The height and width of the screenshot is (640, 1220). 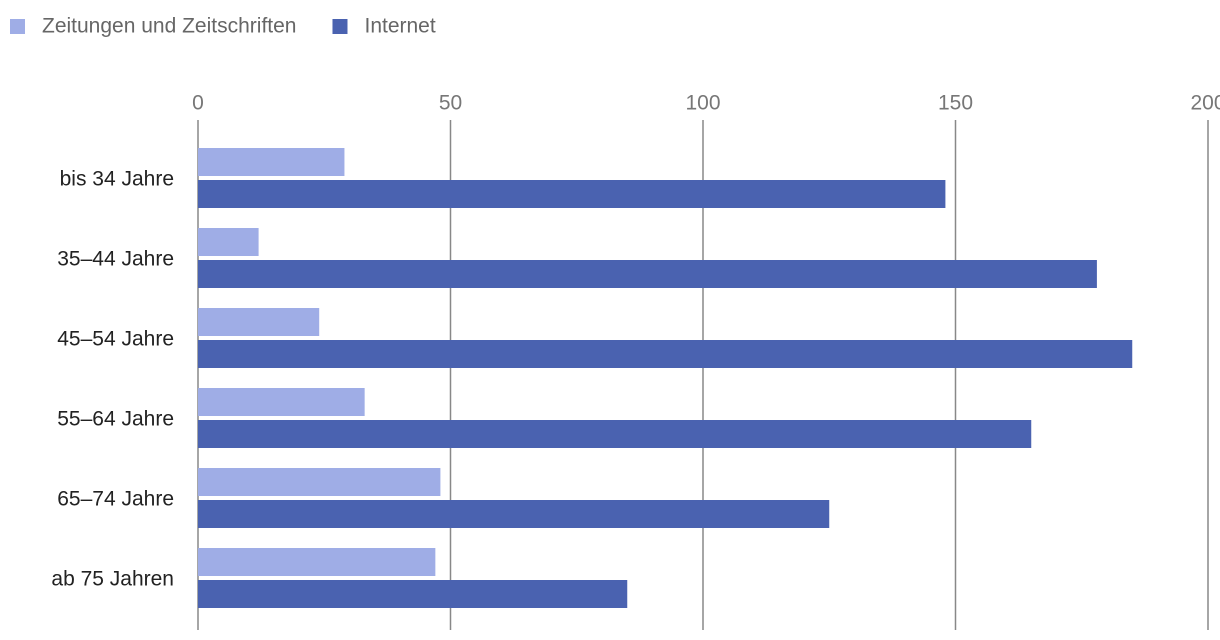 What do you see at coordinates (1205, 103) in the screenshot?
I see `x-tick-label: 200` at bounding box center [1205, 103].